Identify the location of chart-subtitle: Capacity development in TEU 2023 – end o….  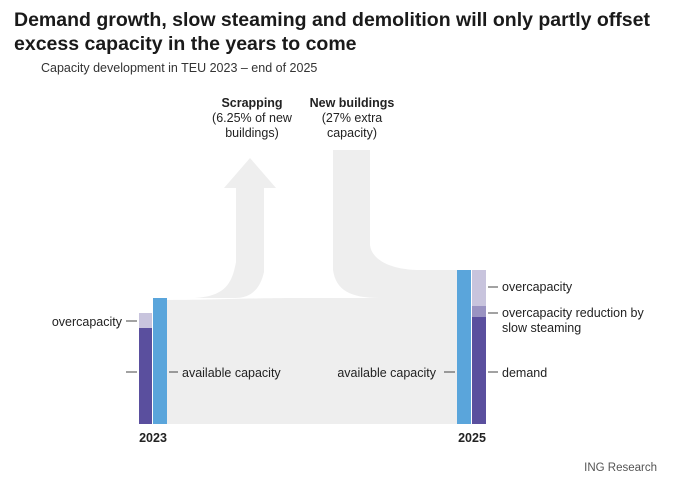
(179, 68).